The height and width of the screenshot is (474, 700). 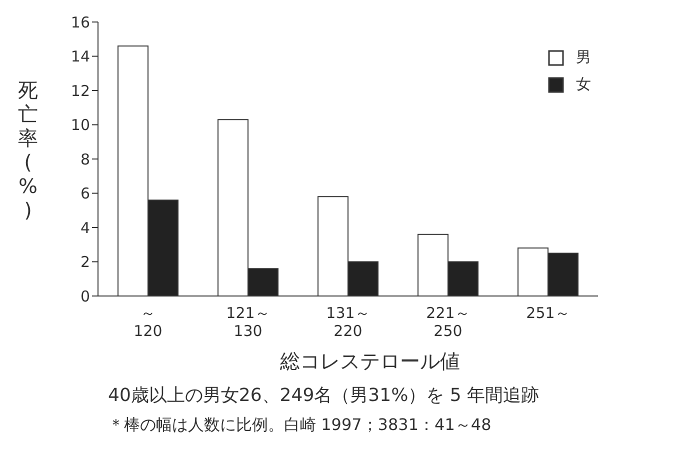 What do you see at coordinates (583, 84) in the screenshot?
I see `legend-label: 女` at bounding box center [583, 84].